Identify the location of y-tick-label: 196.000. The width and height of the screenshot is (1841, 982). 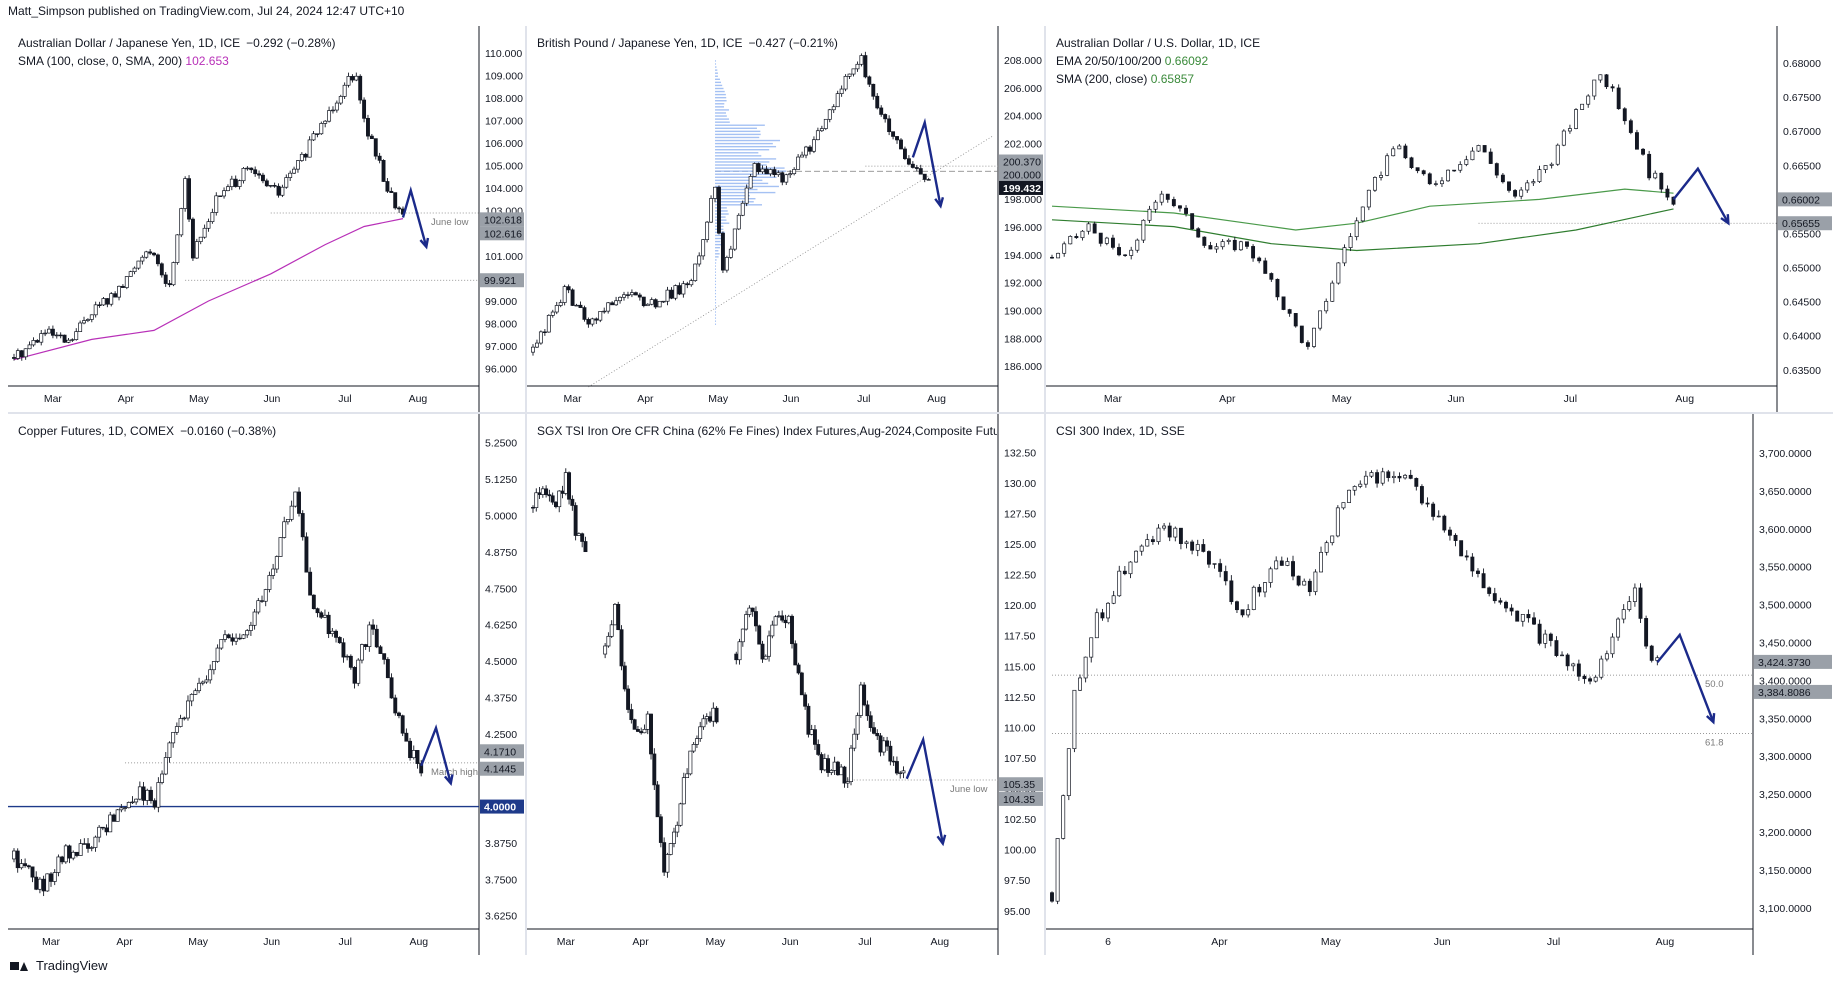
(1023, 228).